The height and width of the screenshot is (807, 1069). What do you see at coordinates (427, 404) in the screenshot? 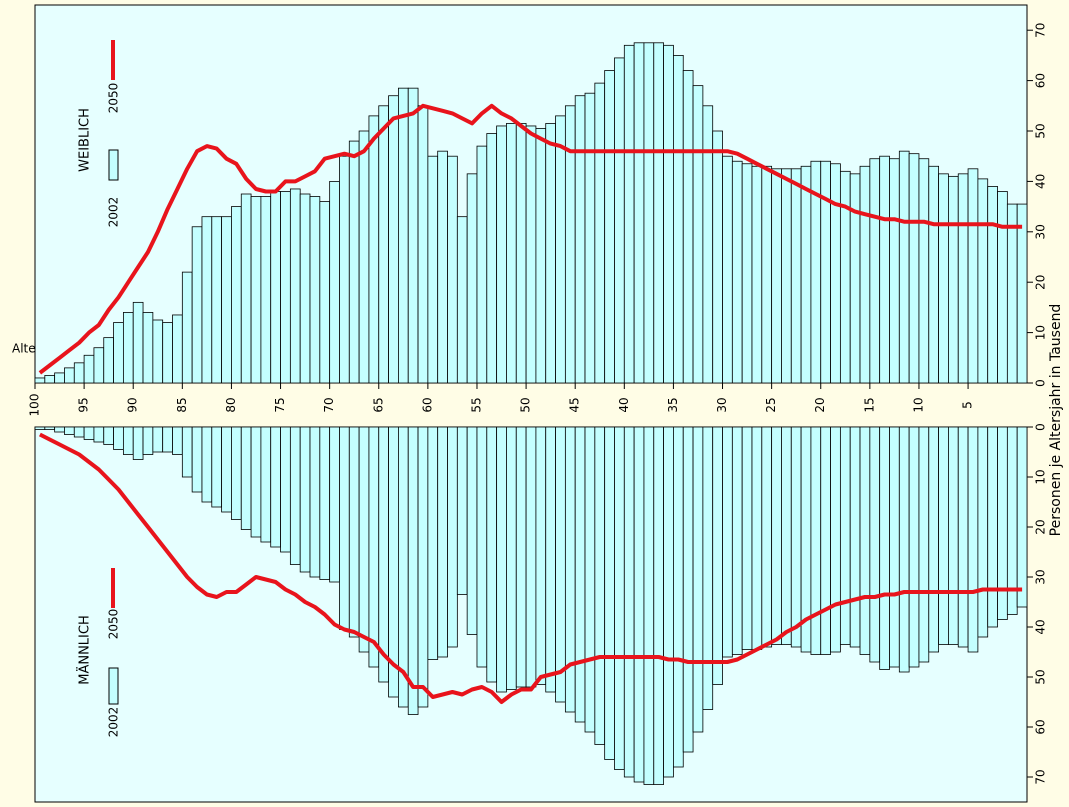
I see `x-tick-label: 60` at bounding box center [427, 404].